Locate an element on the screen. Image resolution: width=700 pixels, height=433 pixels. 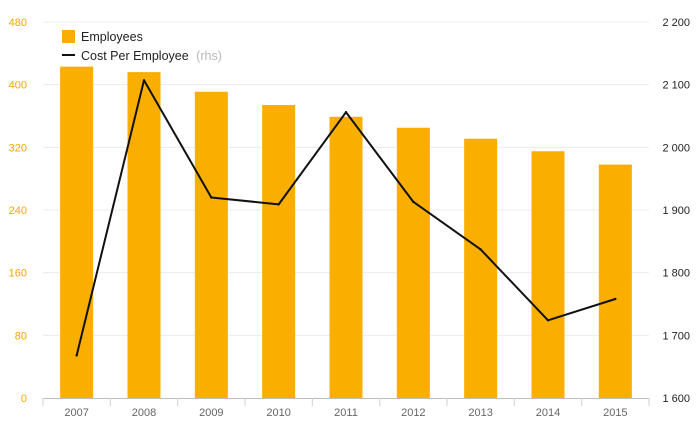
legend-label-employees: Employees is located at coordinates (112, 37).